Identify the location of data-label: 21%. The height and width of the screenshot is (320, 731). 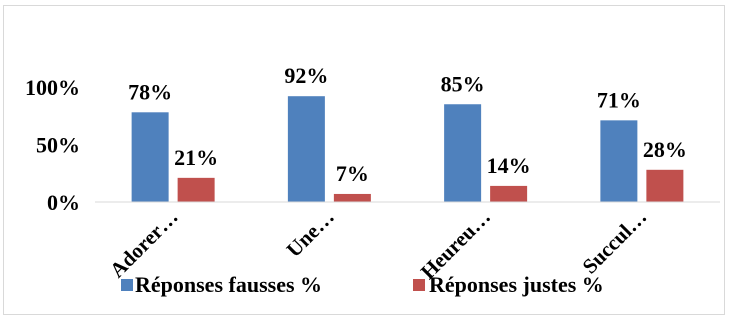
(196, 157).